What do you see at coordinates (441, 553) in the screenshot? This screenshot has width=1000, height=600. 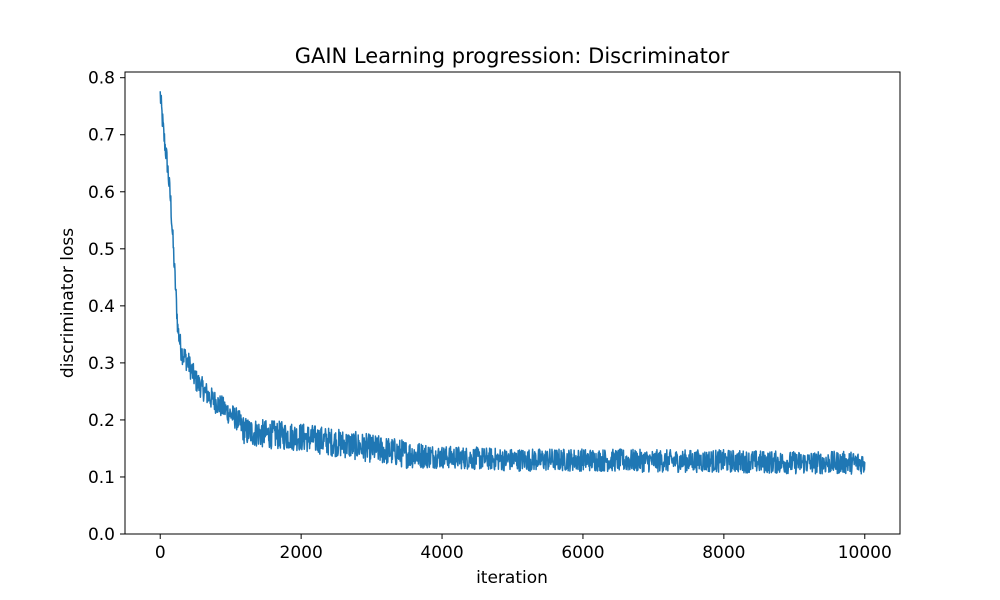 I see `x-tick-label: 4000` at bounding box center [441, 553].